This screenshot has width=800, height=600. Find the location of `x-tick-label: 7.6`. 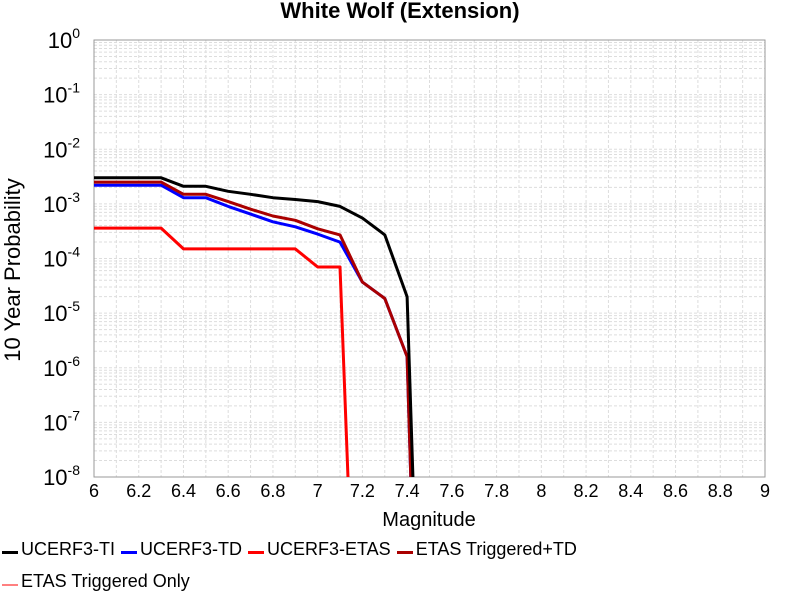

x-tick-label: 7.6 is located at coordinates (451, 491).